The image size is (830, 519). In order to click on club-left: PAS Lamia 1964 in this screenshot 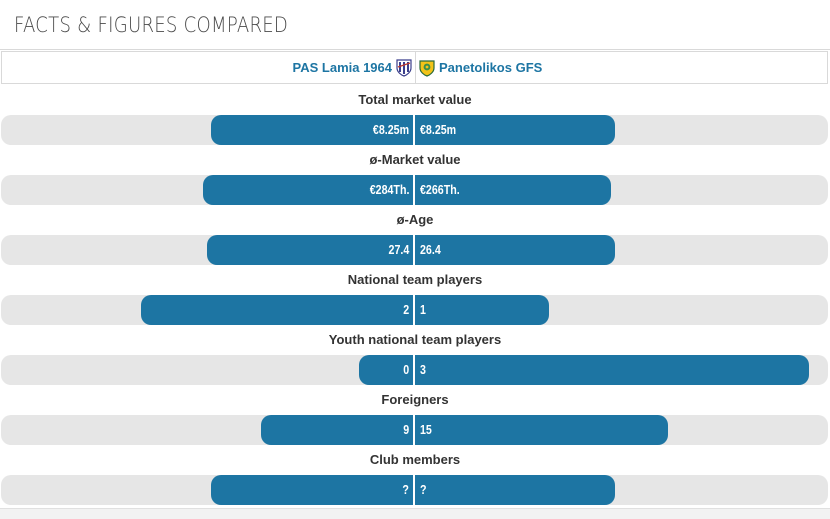, I will do `click(352, 67)`.